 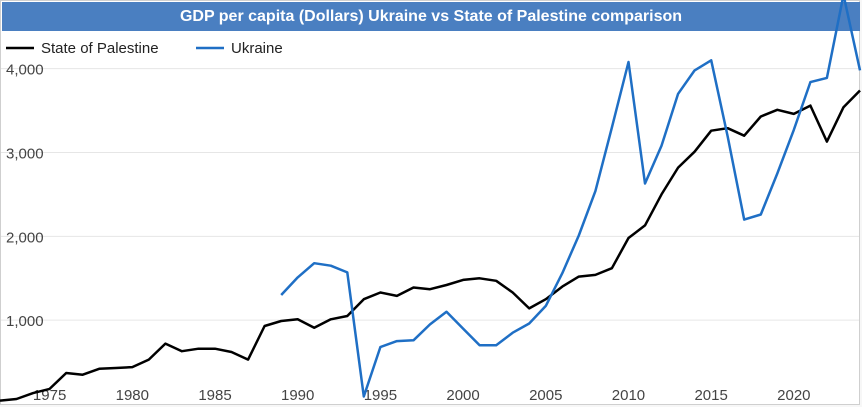 I want to click on x-tick-label: 2010, so click(x=628, y=395).